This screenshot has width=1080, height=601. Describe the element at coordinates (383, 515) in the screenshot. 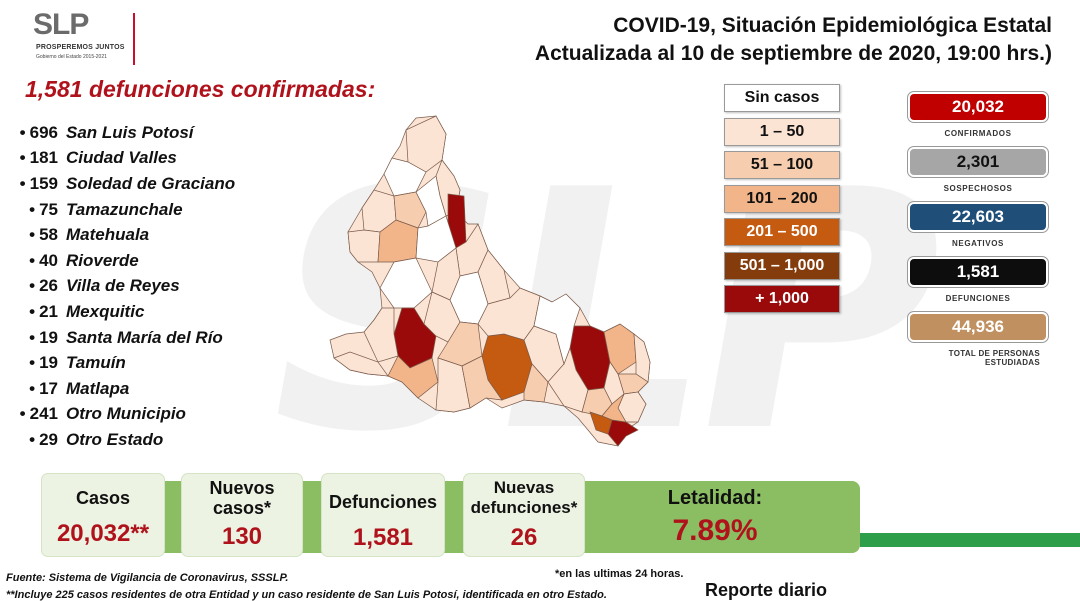

I see `card-deaths: Defunciones 1,581` at that location.